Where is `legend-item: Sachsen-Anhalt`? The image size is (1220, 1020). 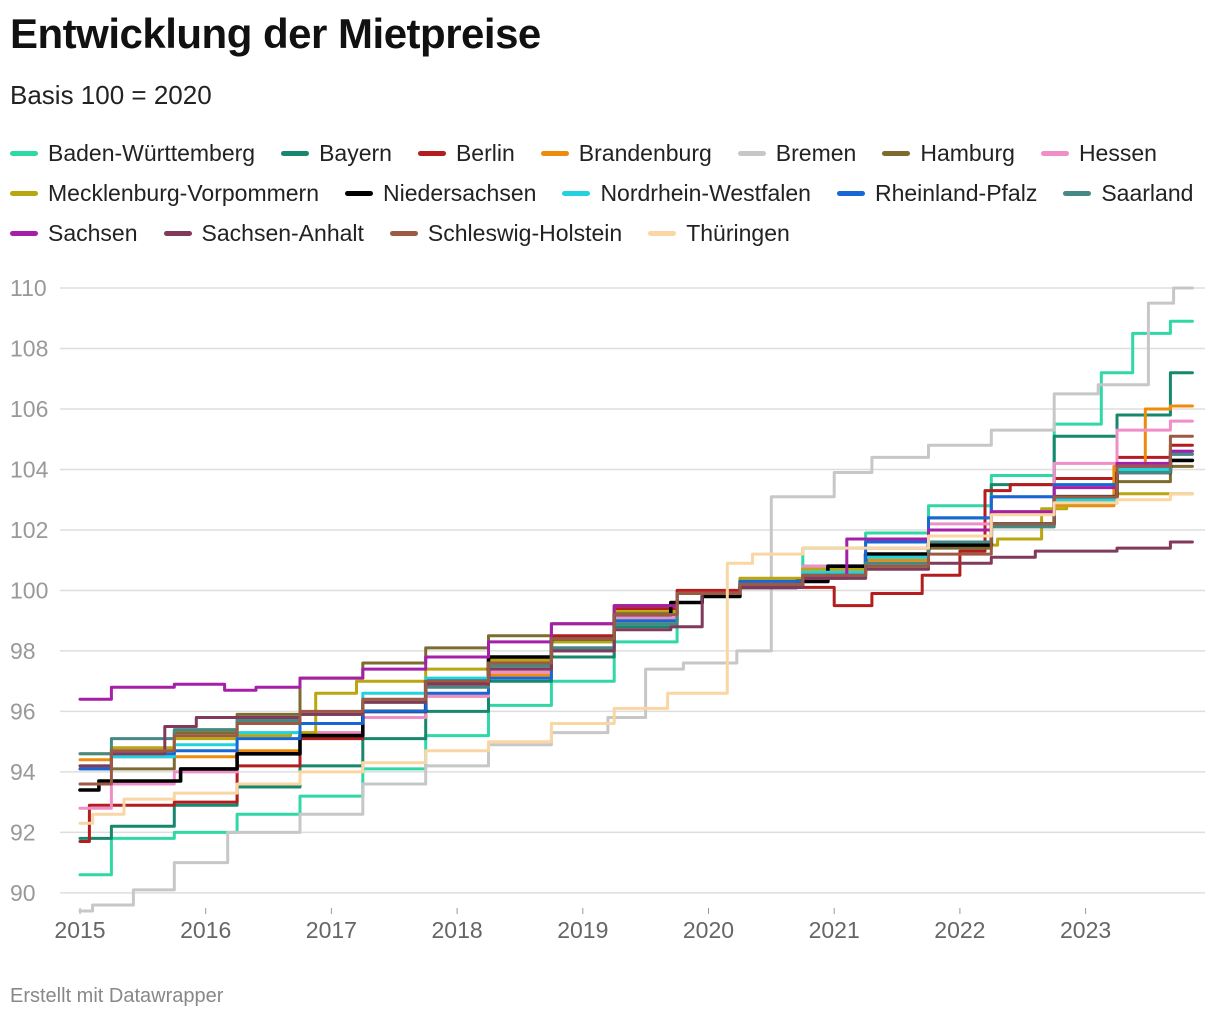 legend-item: Sachsen-Anhalt is located at coordinates (263, 233).